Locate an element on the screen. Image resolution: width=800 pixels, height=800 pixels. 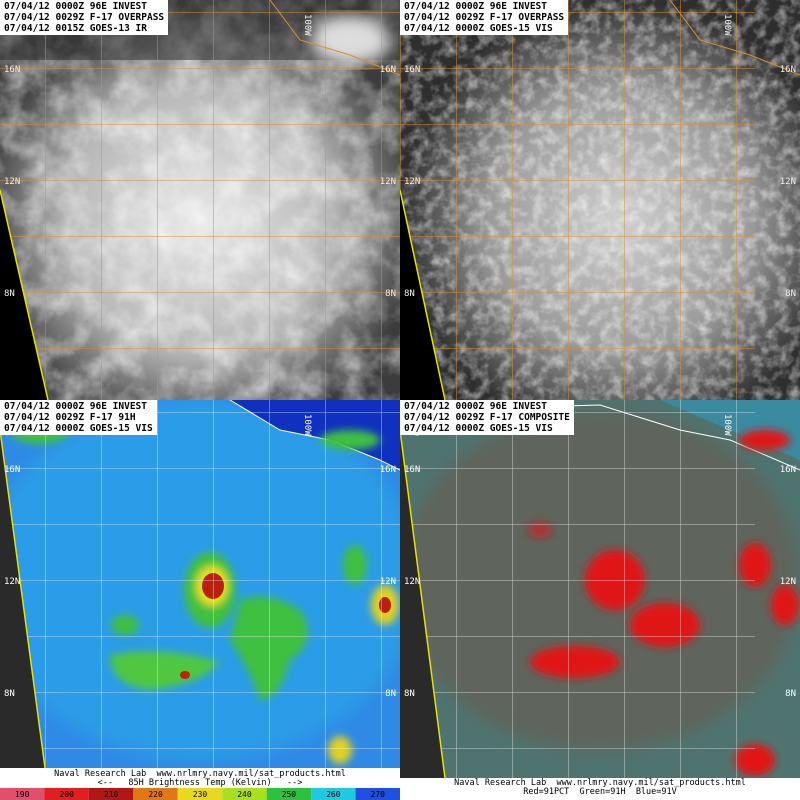
line: Red=91PCT Green=91H Blue=91V is located at coordinates (600, 792).